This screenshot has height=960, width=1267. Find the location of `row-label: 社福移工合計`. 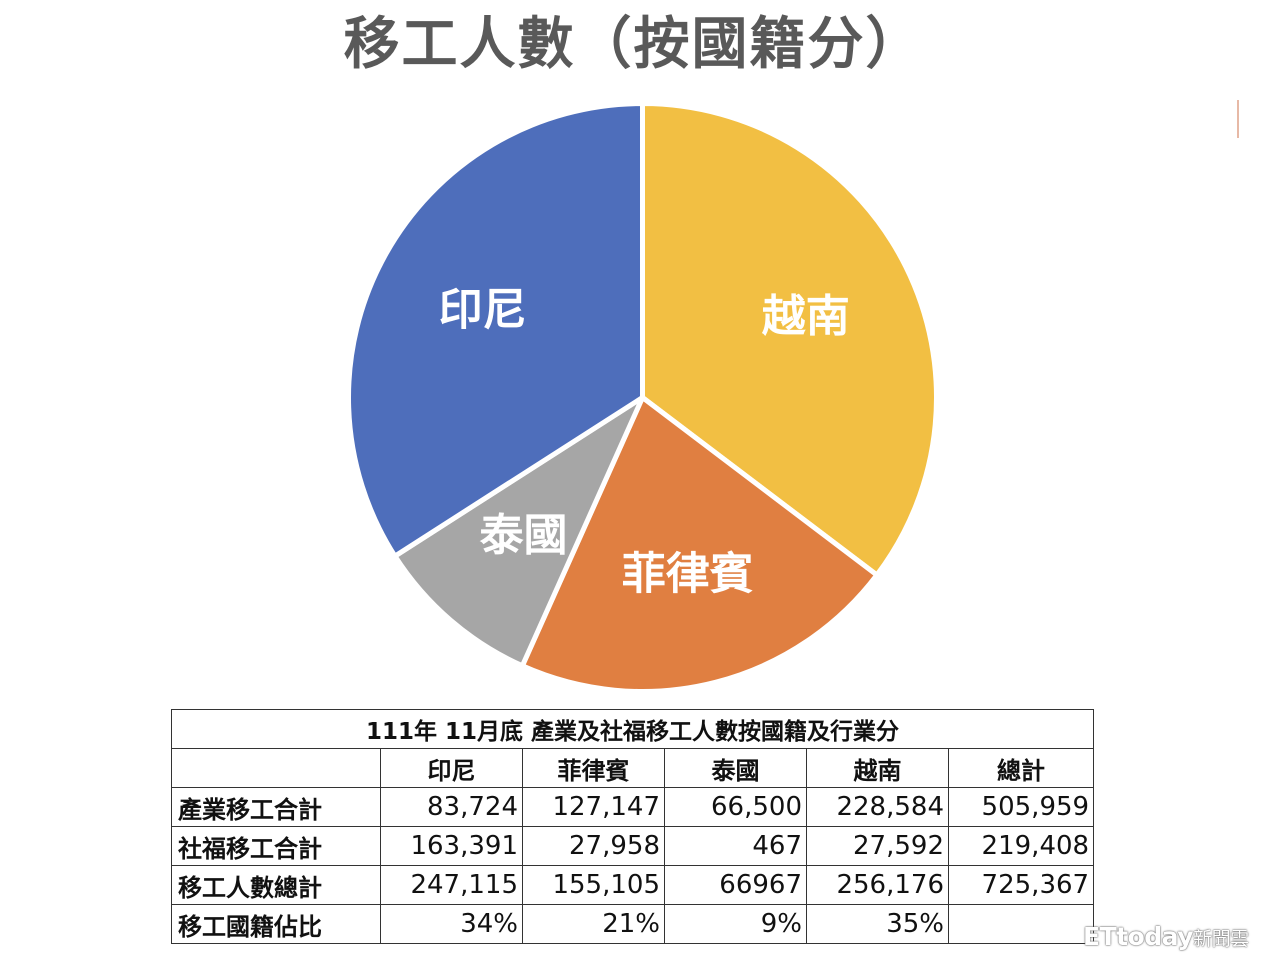

row-label: 社福移工合計 is located at coordinates (276, 846).